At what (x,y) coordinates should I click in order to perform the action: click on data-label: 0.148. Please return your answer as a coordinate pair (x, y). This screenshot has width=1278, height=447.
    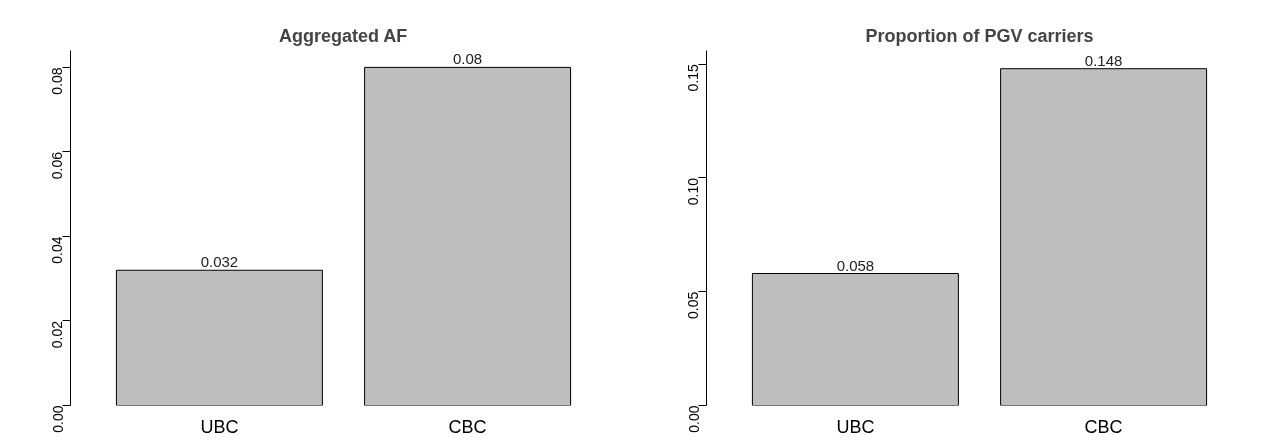
    Looking at the image, I should click on (1103, 60).